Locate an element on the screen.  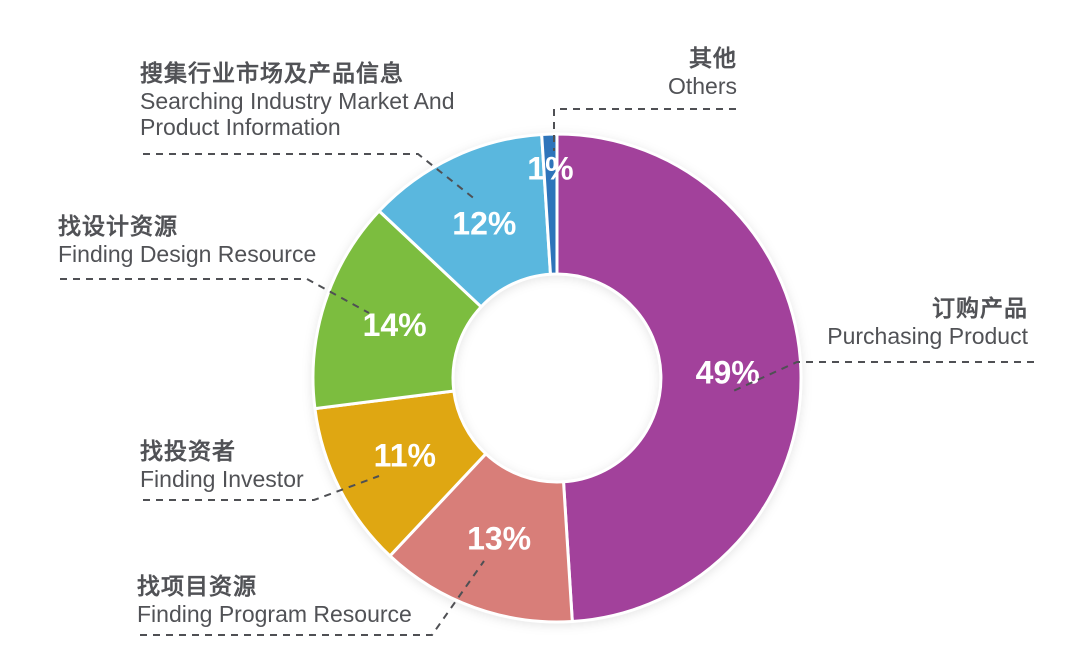
leader-line-finding-design-resource is located at coordinates (215, 296).